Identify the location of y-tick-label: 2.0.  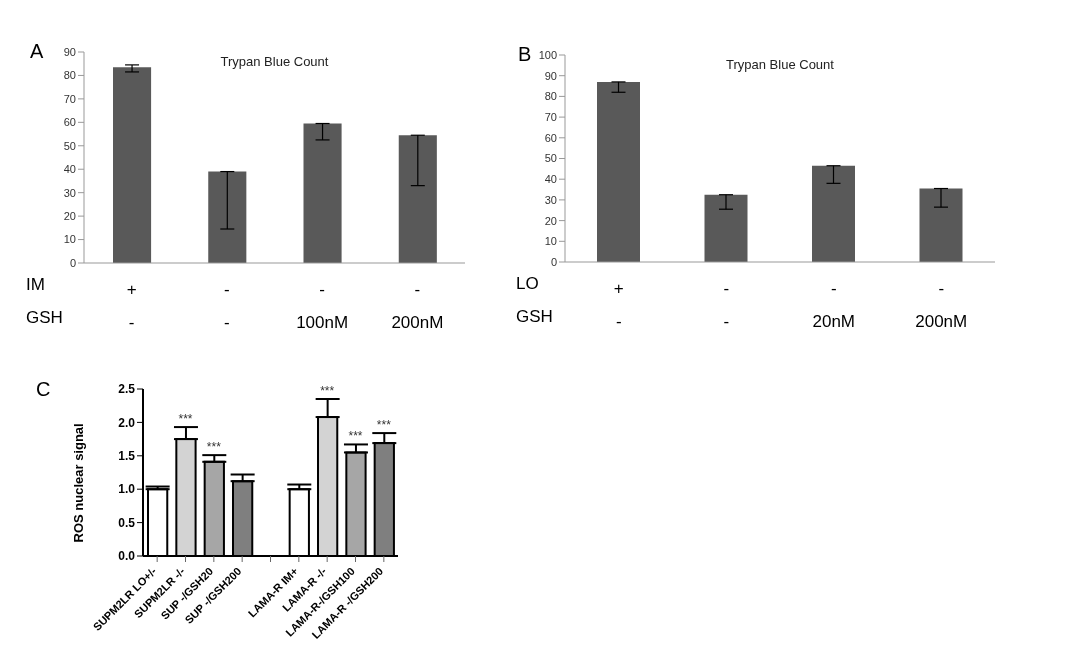
(127, 422).